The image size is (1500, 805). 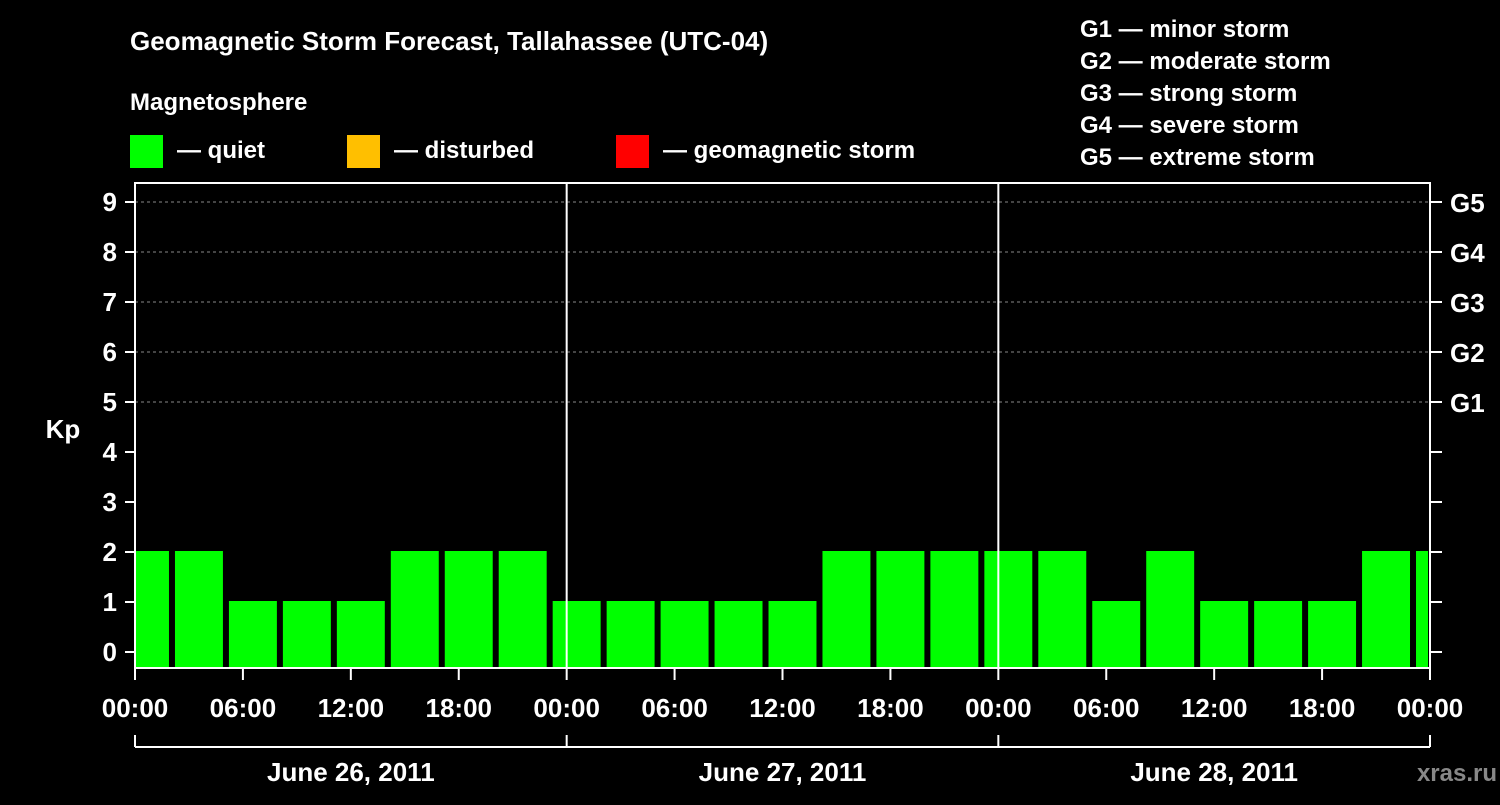 I want to click on y-tick-label: 1, so click(x=110, y=602).